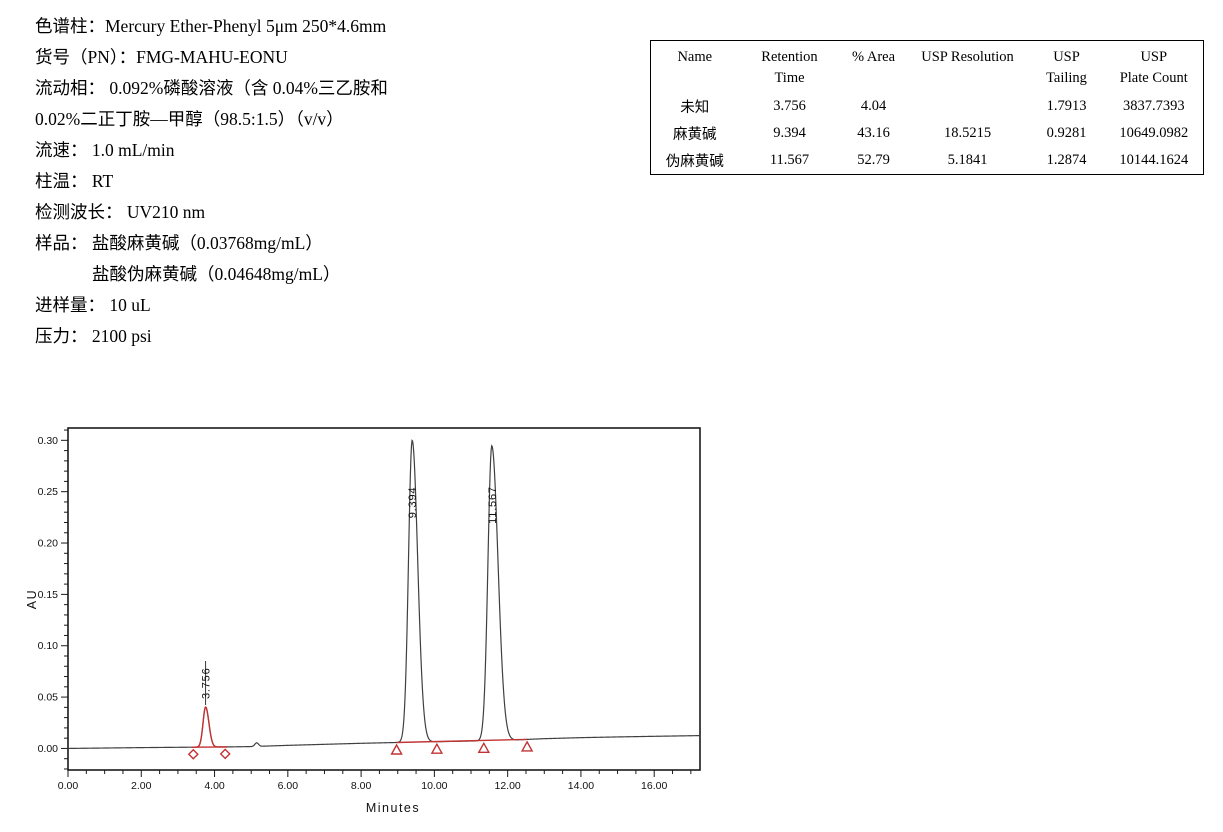 This screenshot has width=1223, height=832. Describe the element at coordinates (413, 503) in the screenshot. I see `peak-retention-label: 9.394` at that location.